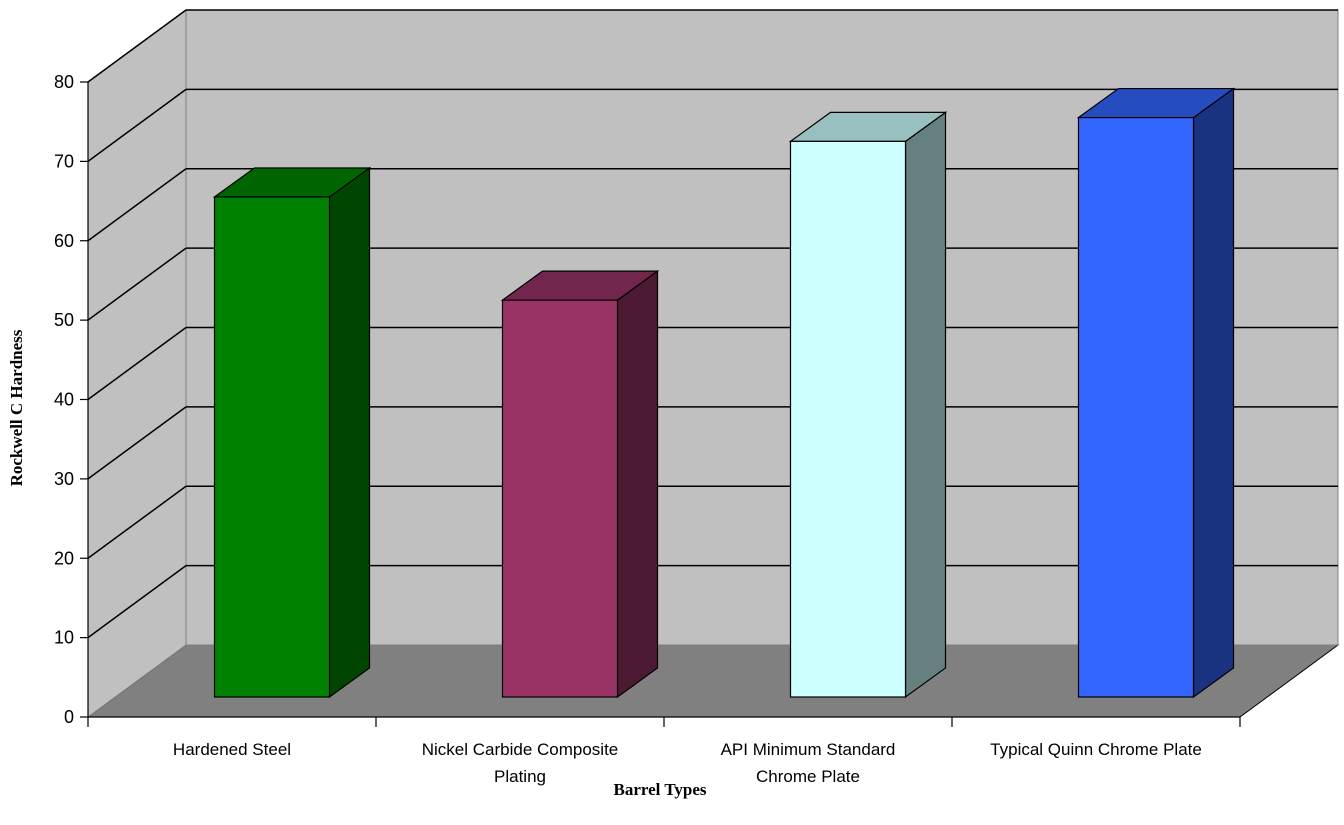 The height and width of the screenshot is (825, 1344). Describe the element at coordinates (64, 82) in the screenshot. I see `y-tick-label: 80` at that location.